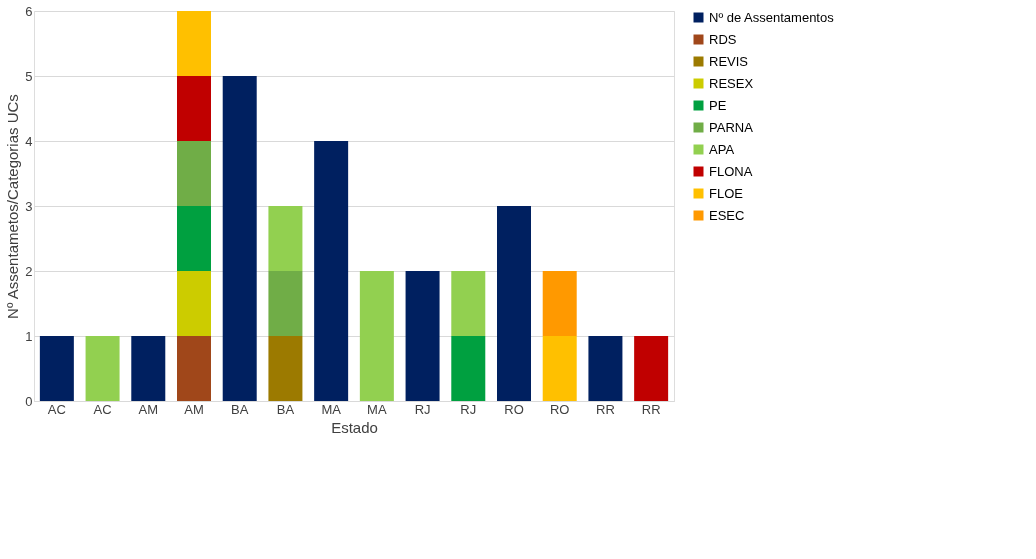 Image resolution: width=1036 pixels, height=559 pixels. What do you see at coordinates (29, 336) in the screenshot?
I see `y-tick-label: 1` at bounding box center [29, 336].